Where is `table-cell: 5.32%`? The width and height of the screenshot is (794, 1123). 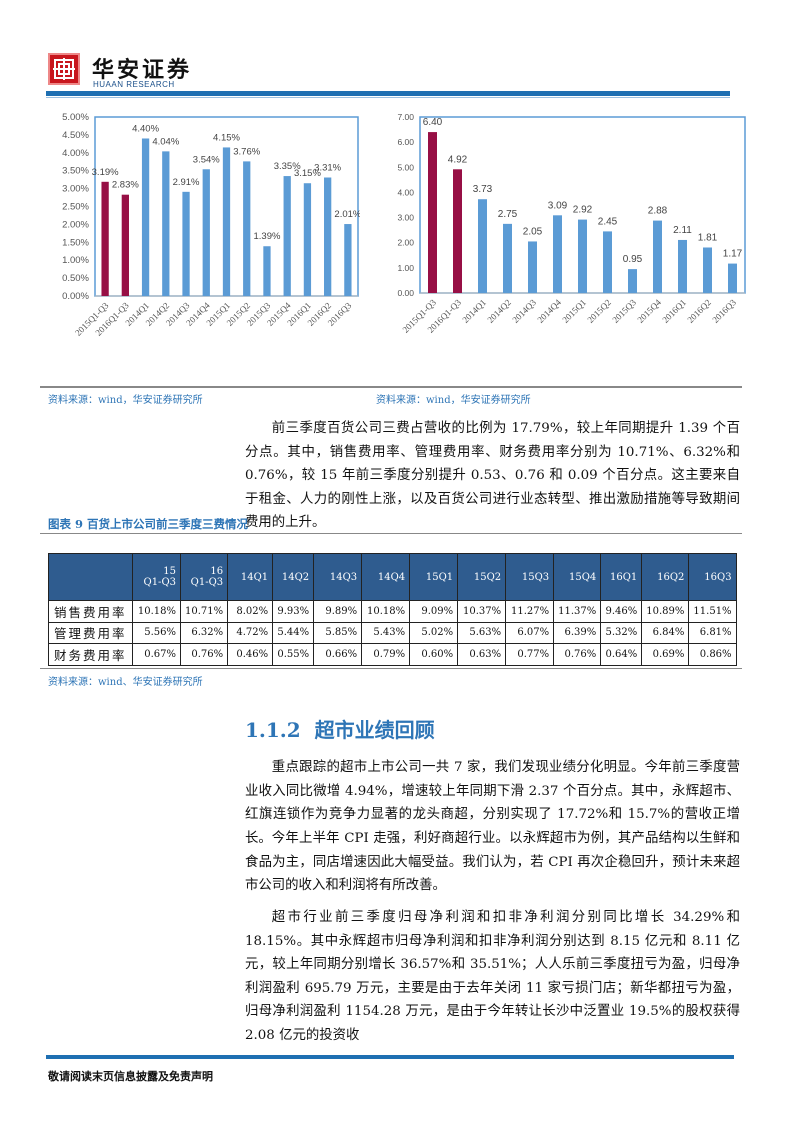 table-cell: 5.32% is located at coordinates (621, 632).